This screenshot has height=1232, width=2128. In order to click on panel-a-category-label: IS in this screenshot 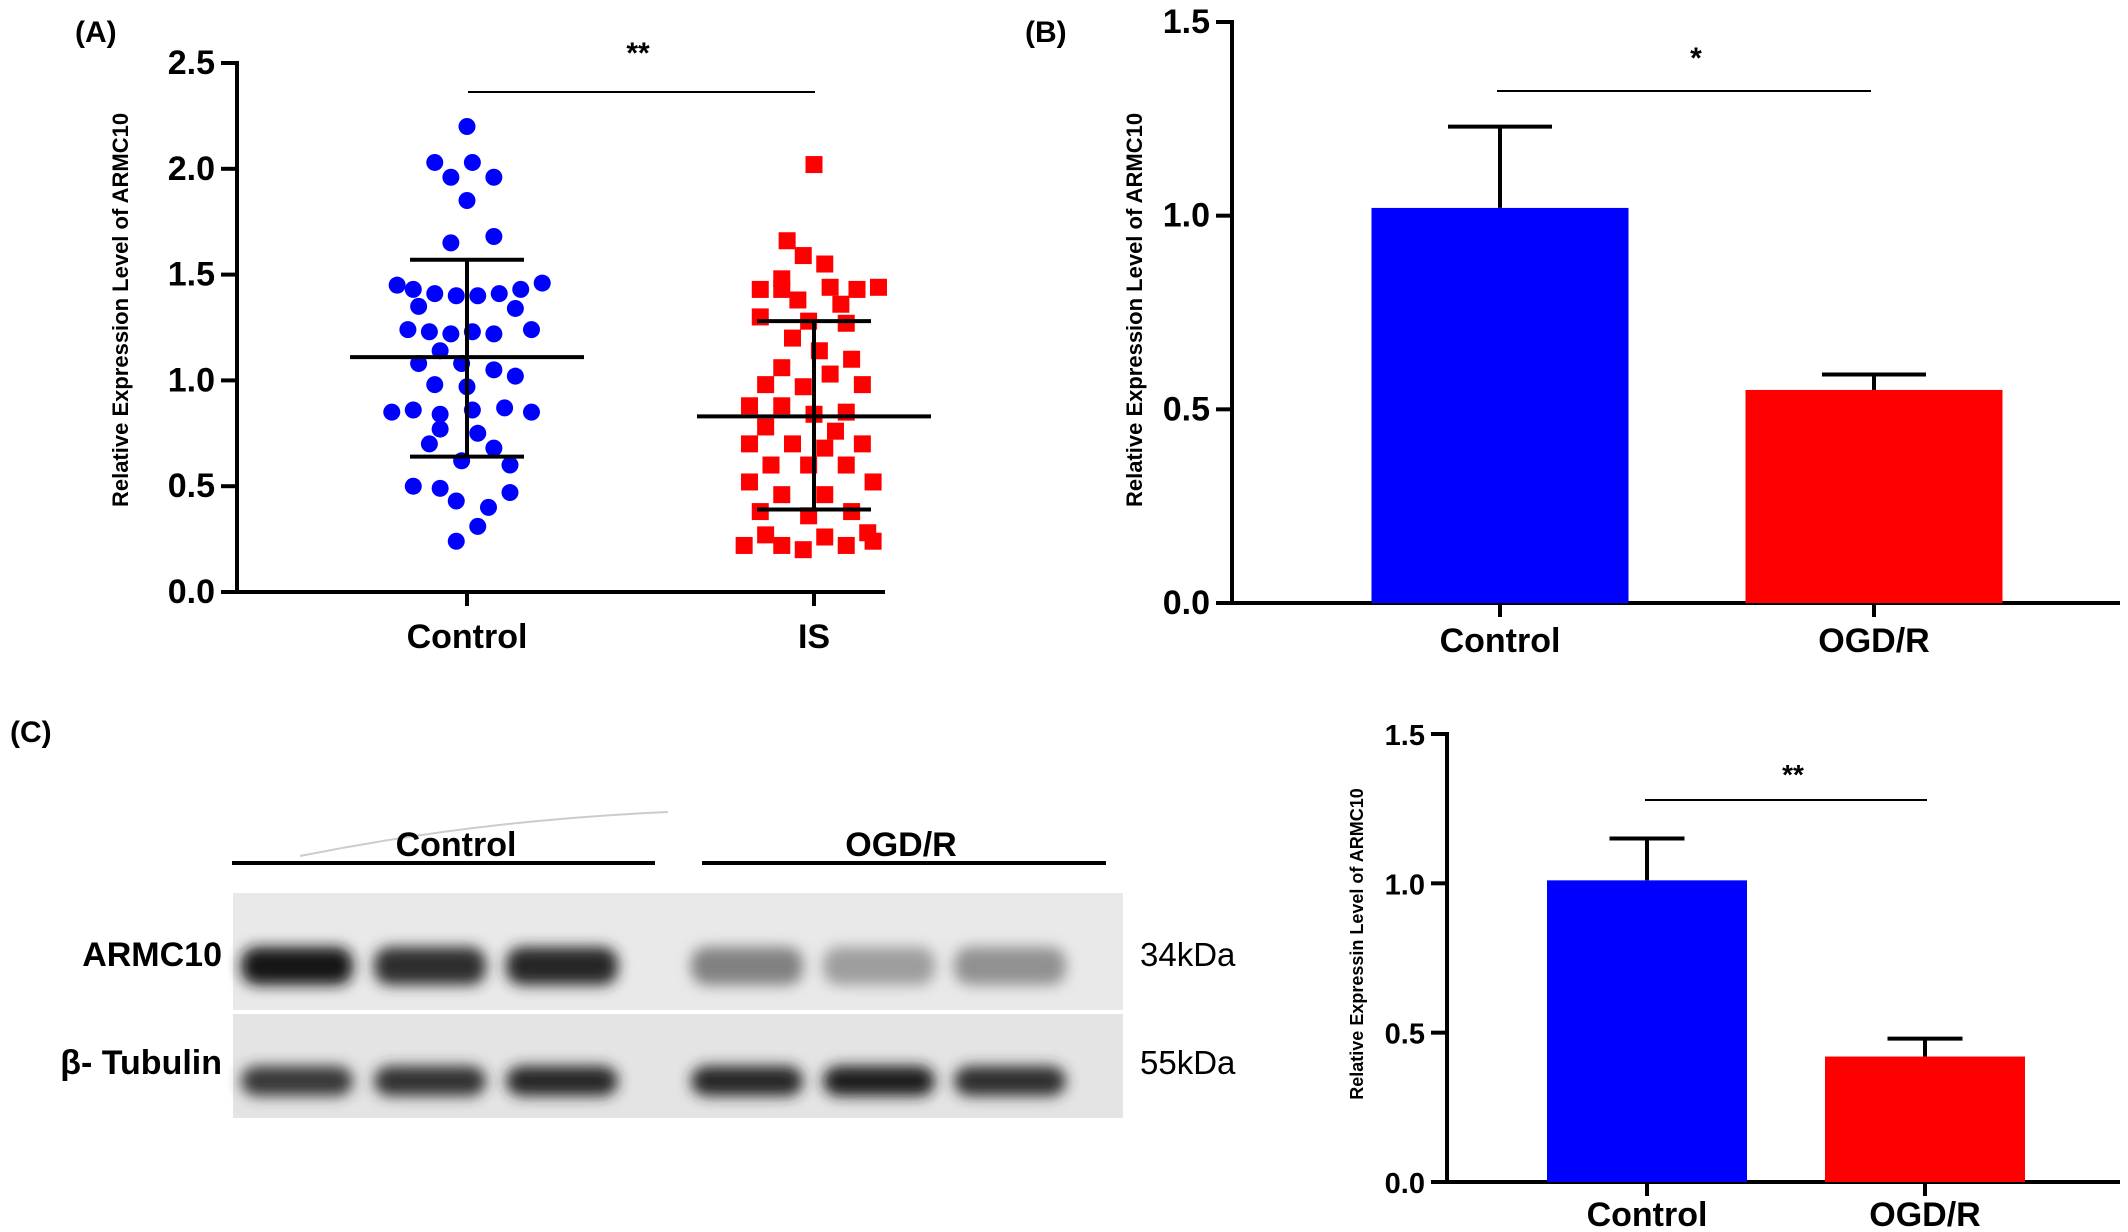, I will do `click(814, 637)`.